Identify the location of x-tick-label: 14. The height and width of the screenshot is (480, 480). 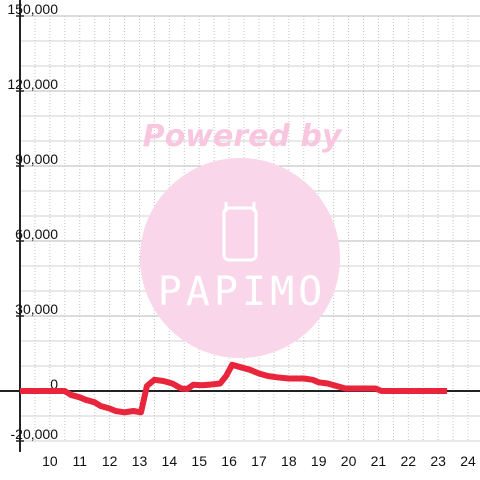
(170, 461).